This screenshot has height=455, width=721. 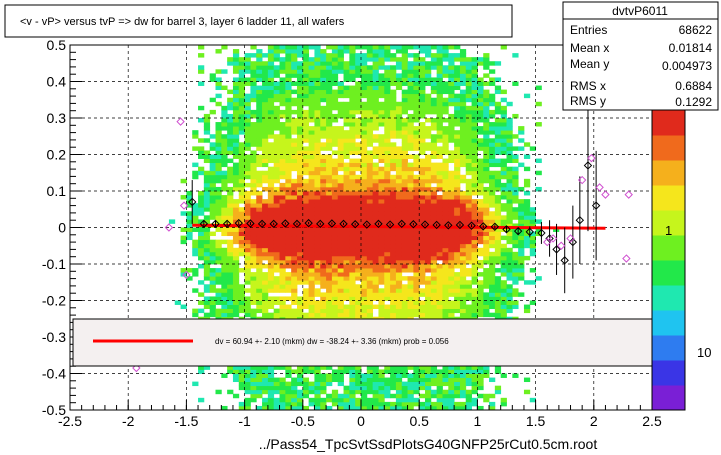 What do you see at coordinates (184, 205) in the screenshot?
I see `outlier-point` at bounding box center [184, 205].